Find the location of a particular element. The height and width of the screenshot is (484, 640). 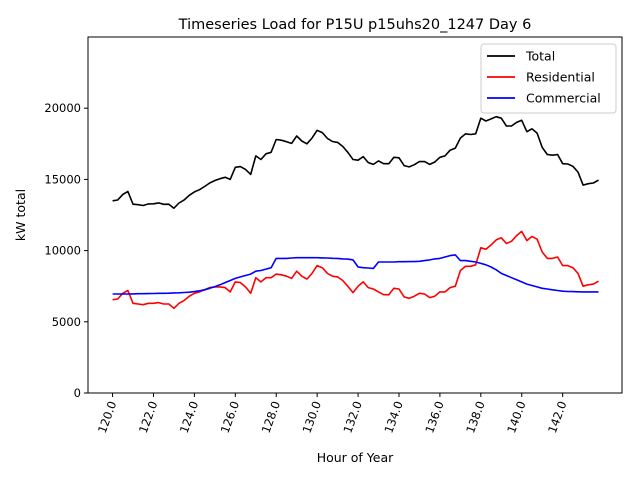

legend: Total Residential Commercial is located at coordinates (548, 78).